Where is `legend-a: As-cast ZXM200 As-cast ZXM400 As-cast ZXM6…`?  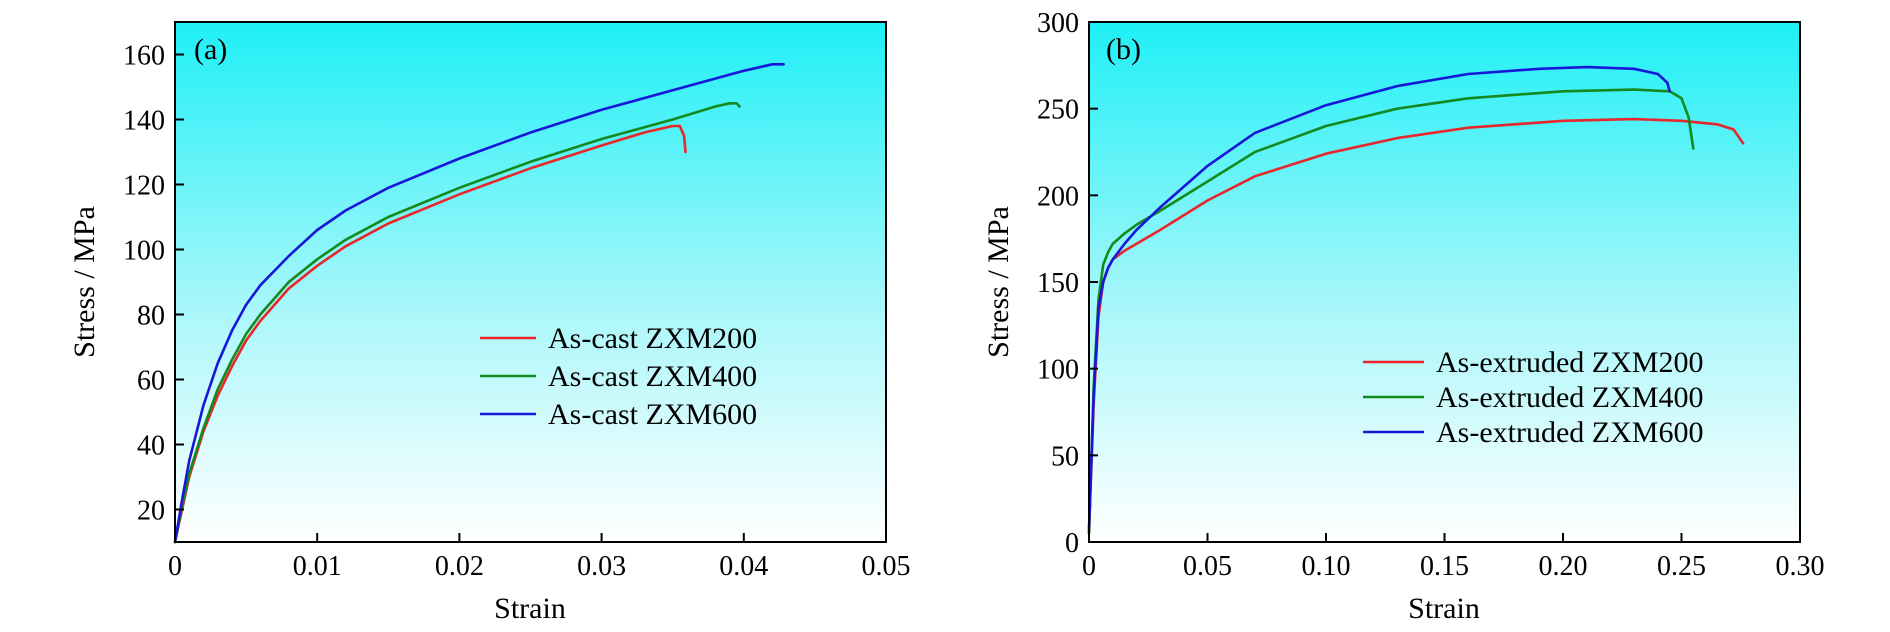
legend-a: As-cast ZXM200 As-cast ZXM400 As-cast ZXM6… is located at coordinates (618, 376).